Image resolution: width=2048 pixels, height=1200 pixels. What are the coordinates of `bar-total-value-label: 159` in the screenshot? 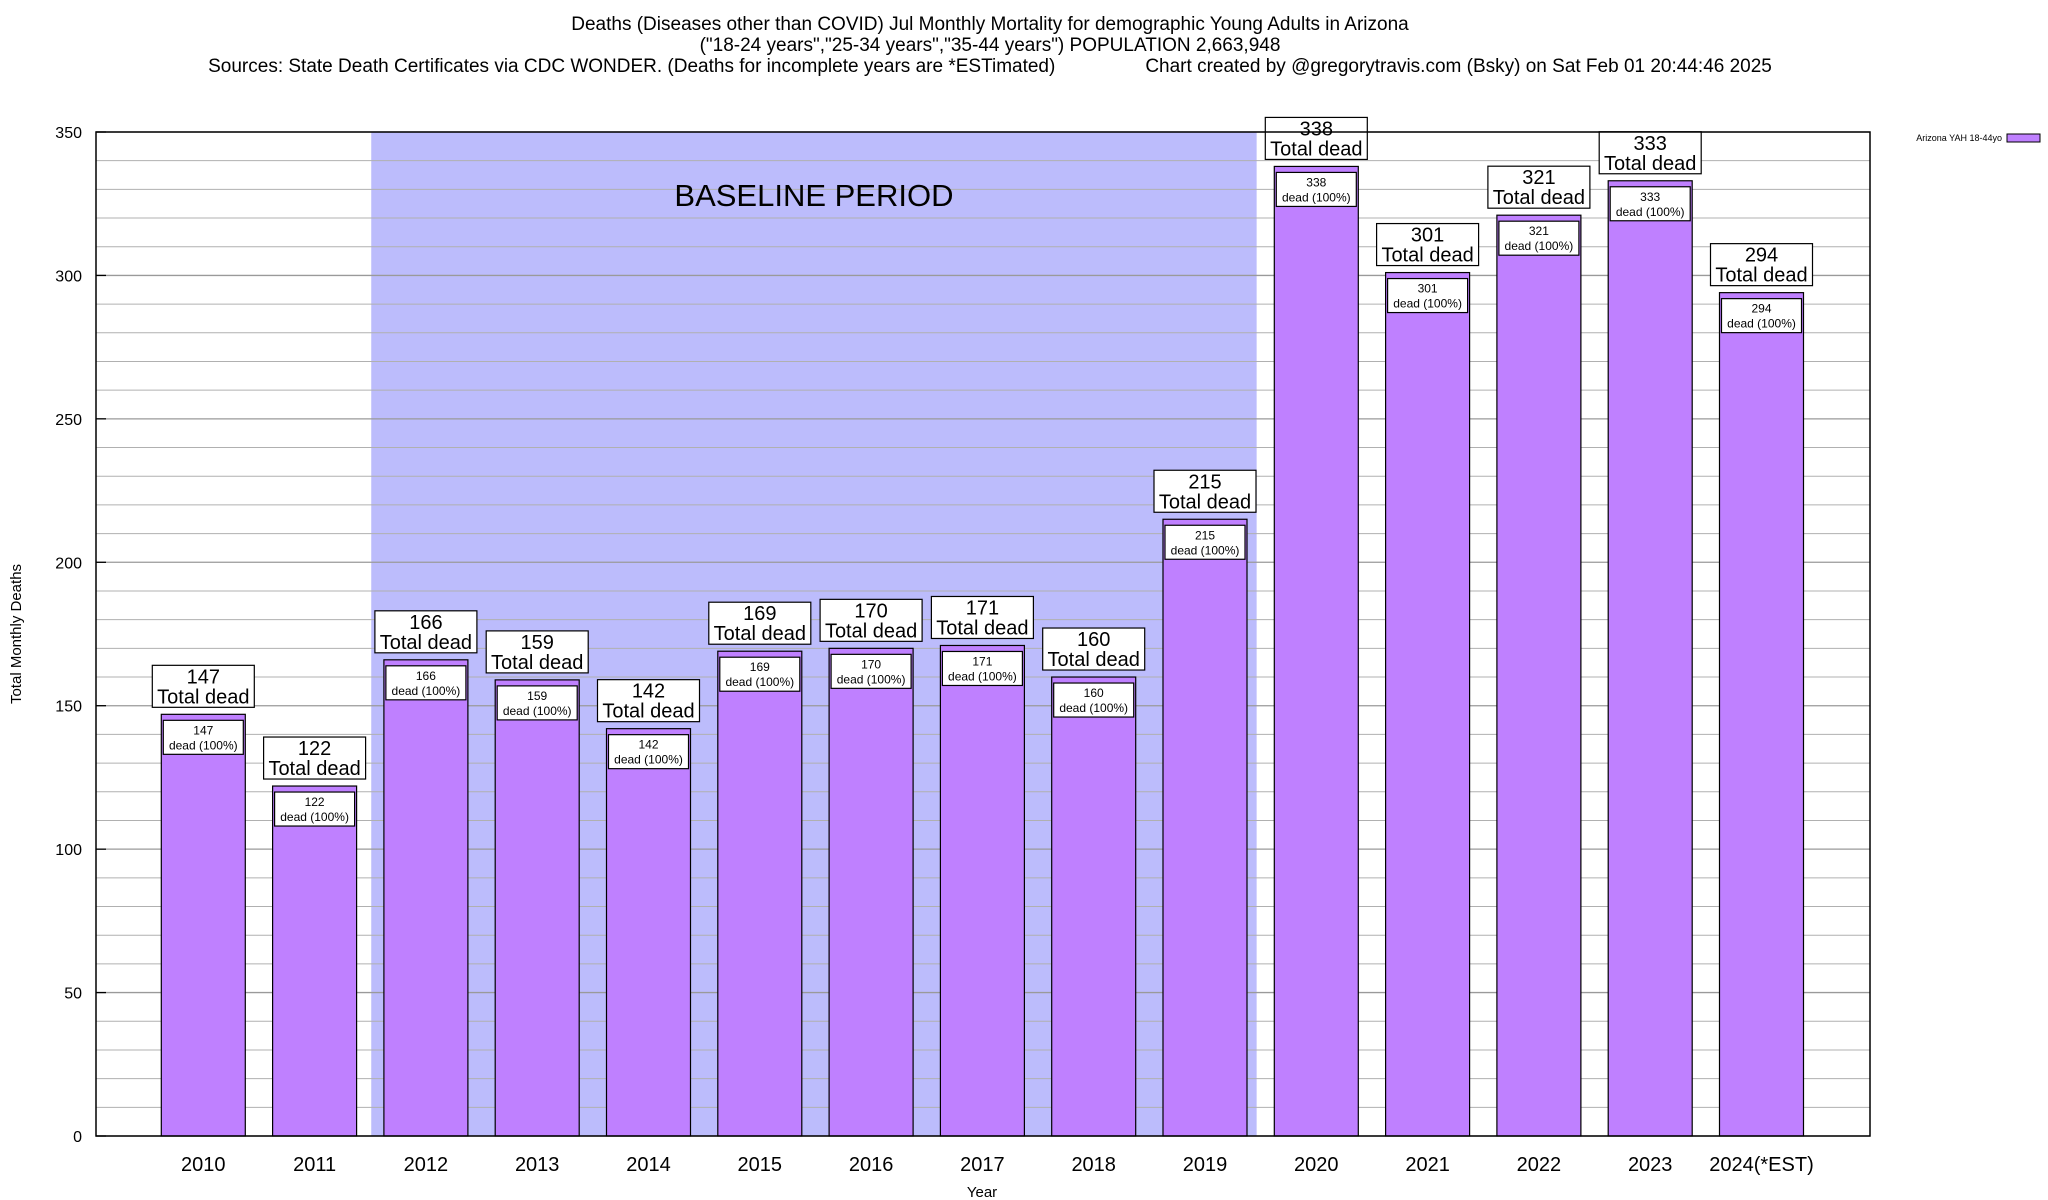 It's located at (537, 643).